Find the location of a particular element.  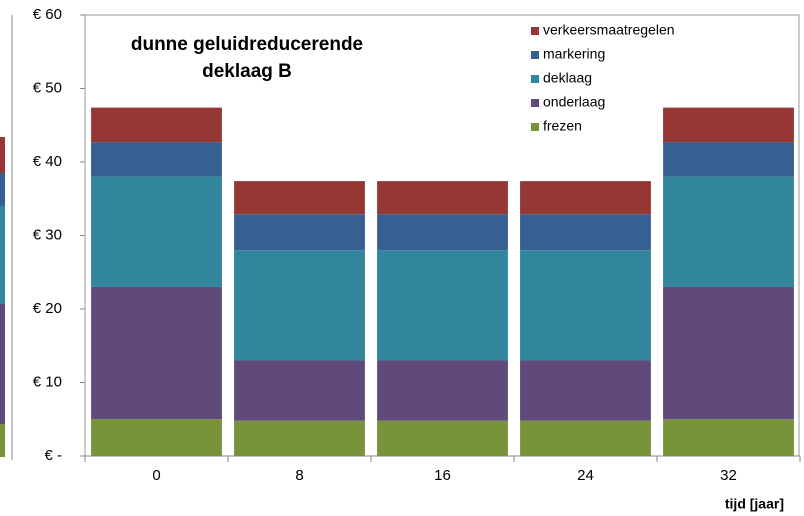

y-tick-label: € - is located at coordinates (53, 455).